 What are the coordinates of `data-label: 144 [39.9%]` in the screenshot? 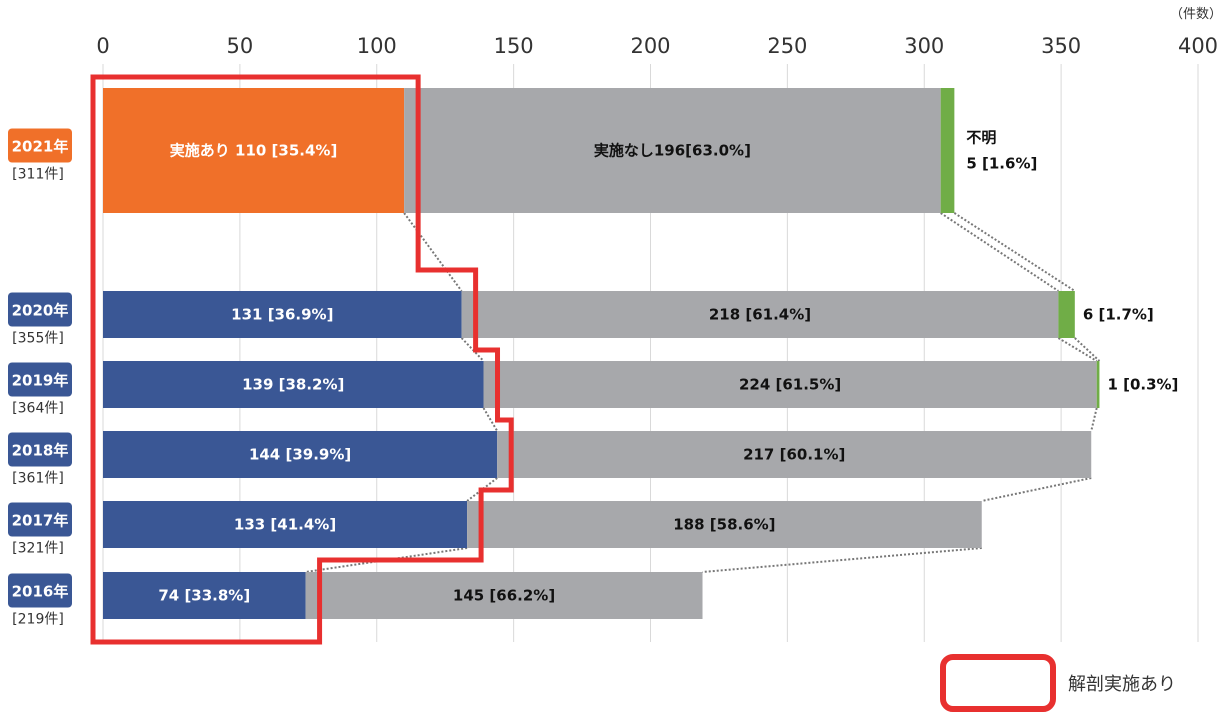 It's located at (300, 455).